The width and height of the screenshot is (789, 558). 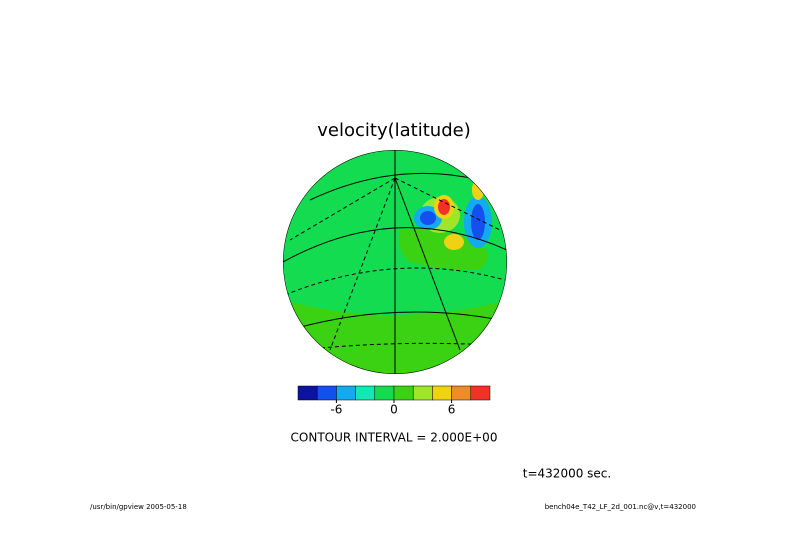 I want to click on globe, so click(x=395, y=262).